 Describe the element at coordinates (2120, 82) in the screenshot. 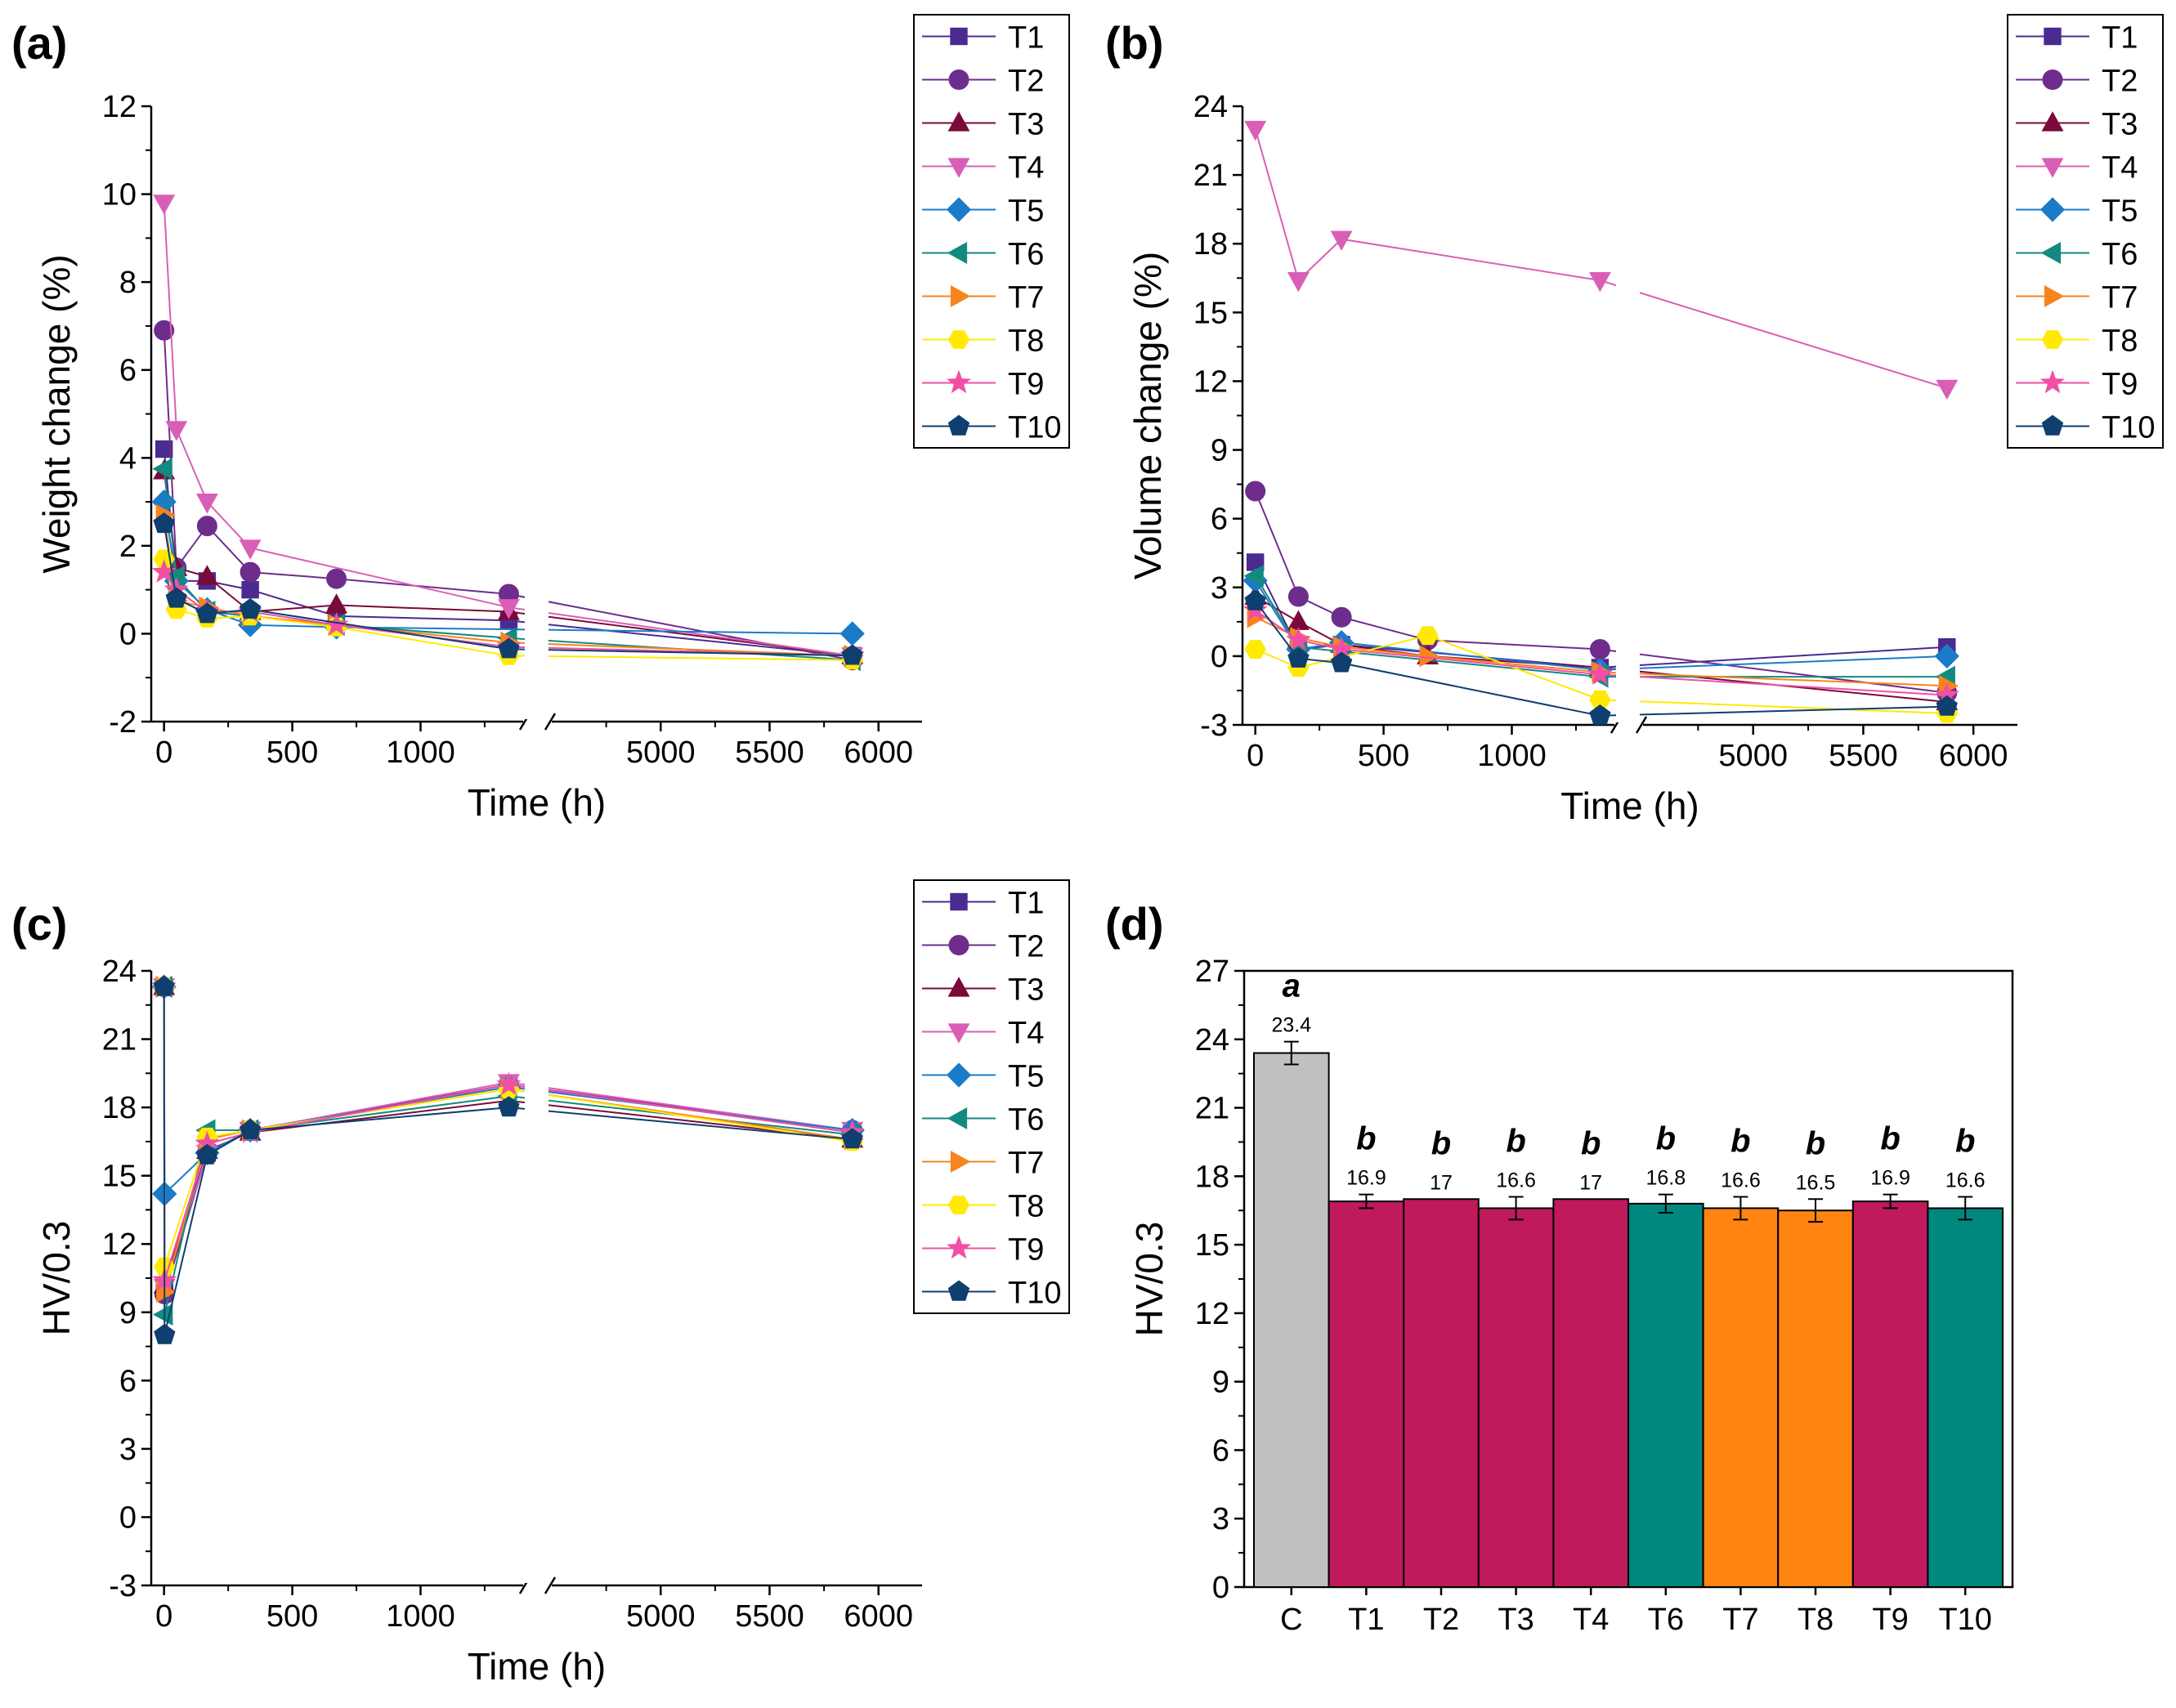

I see `legend-label: T2` at that location.